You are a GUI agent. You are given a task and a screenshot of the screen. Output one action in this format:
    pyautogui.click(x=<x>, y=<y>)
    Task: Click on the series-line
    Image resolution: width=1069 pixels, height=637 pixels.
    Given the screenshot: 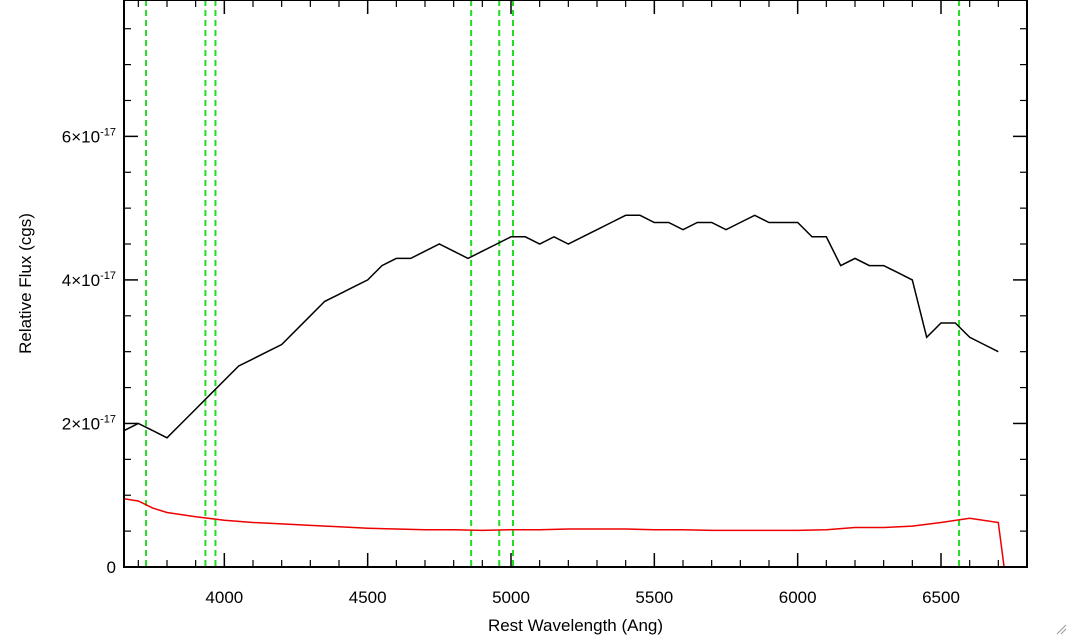 What is the action you would take?
    pyautogui.click(x=575, y=533)
    